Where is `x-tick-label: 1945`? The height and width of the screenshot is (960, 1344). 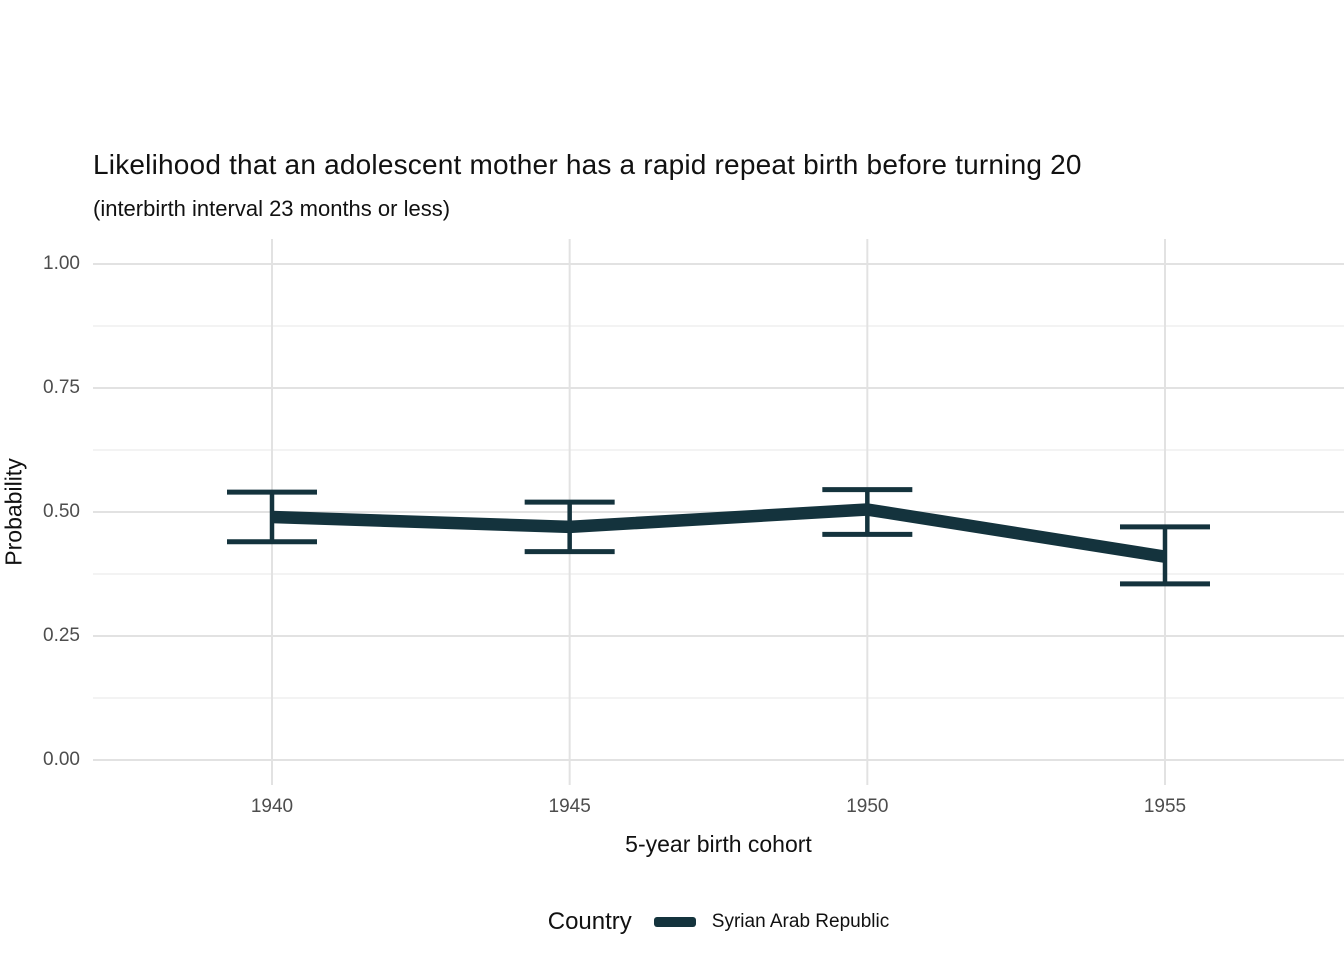 x-tick-label: 1945 is located at coordinates (569, 806).